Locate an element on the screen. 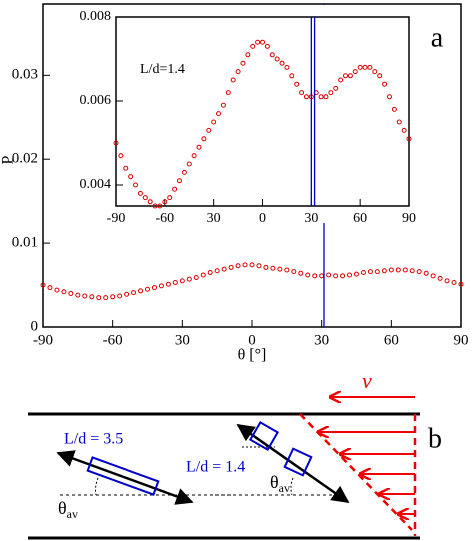 Image resolution: width=474 pixels, height=541 pixels. x-axis-label: θ [°] is located at coordinates (252, 355).